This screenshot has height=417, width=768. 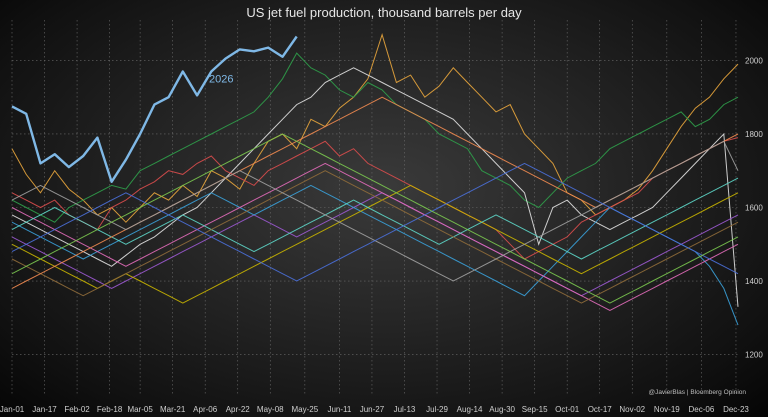 What do you see at coordinates (238, 409) in the screenshot?
I see `x-tick-label: Apr-22` at bounding box center [238, 409].